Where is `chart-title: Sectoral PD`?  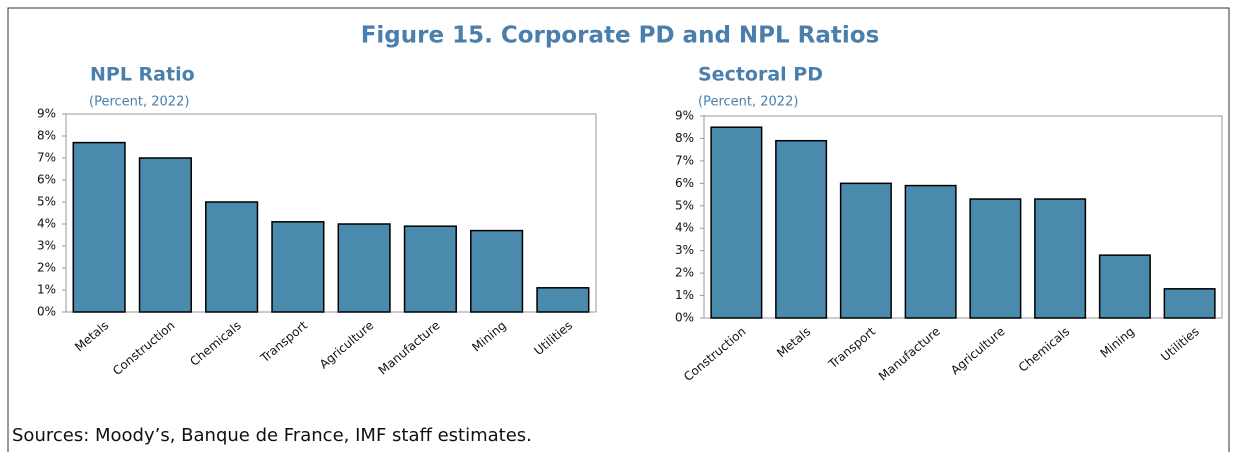
chart-title: Sectoral PD is located at coordinates (760, 75).